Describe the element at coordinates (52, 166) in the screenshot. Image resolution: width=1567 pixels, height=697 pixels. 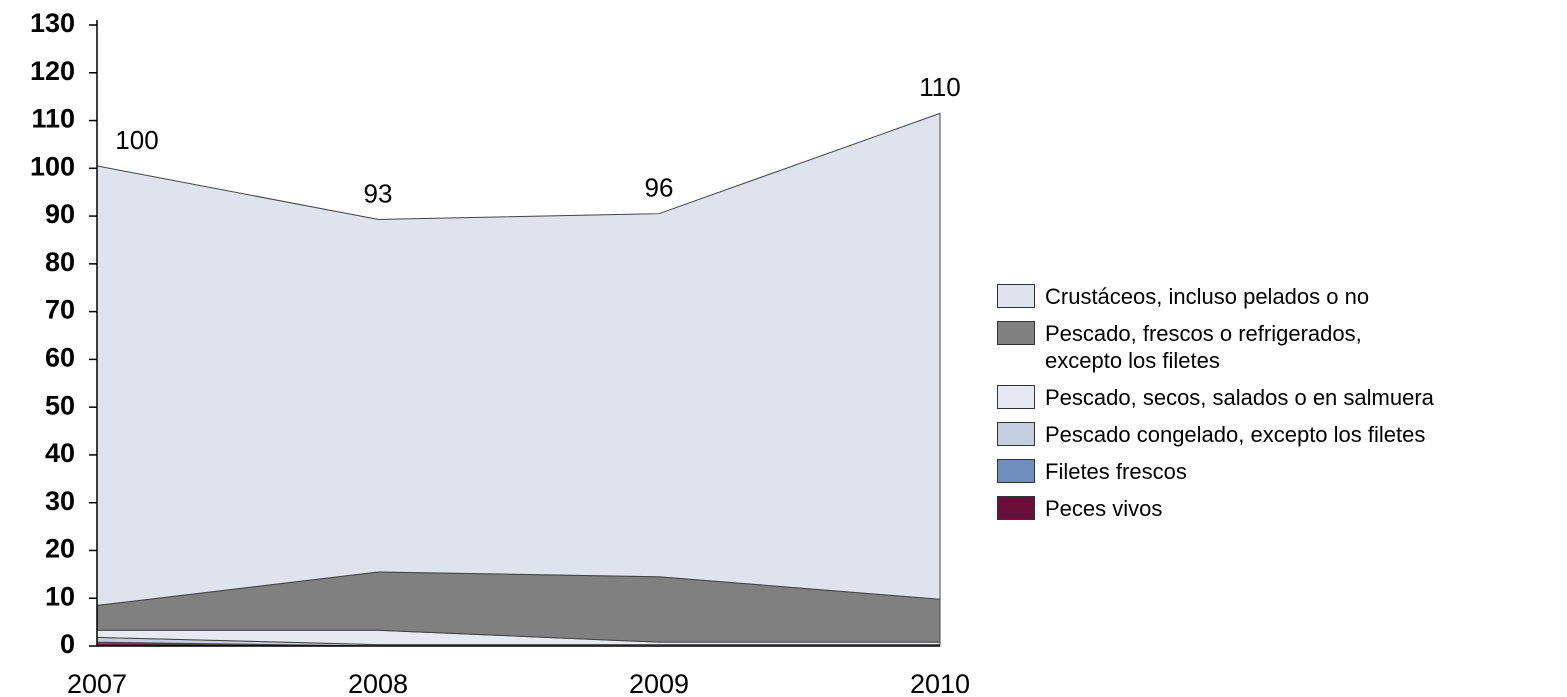
I see `y-tick-label: 100` at that location.